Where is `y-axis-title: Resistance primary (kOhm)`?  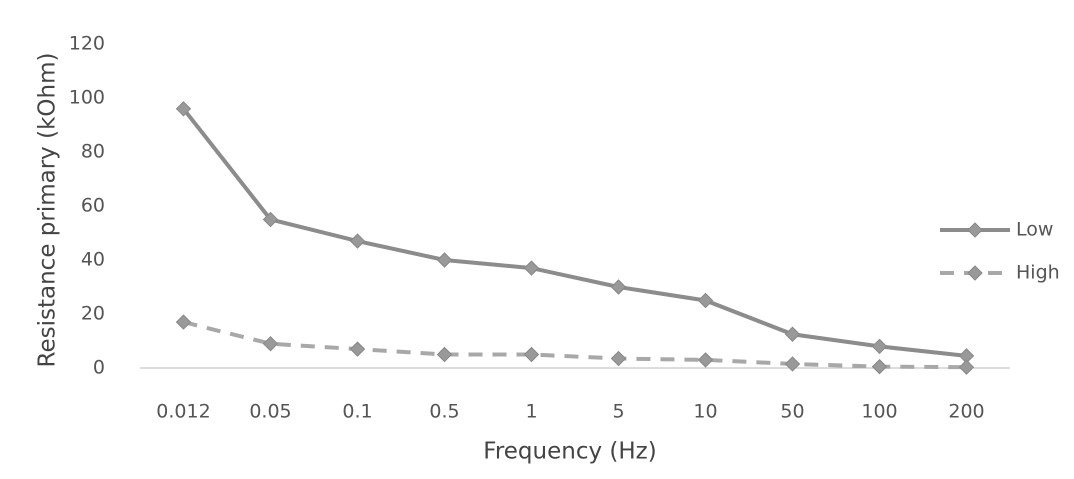
y-axis-title: Resistance primary (kOhm) is located at coordinates (48, 210).